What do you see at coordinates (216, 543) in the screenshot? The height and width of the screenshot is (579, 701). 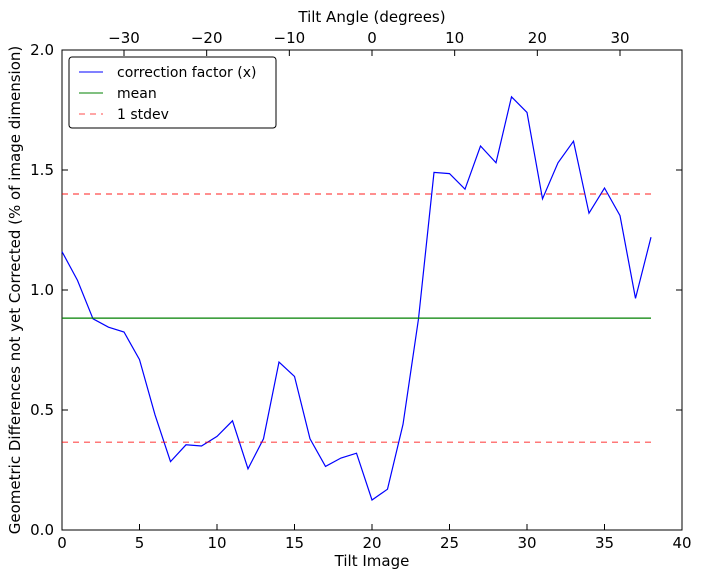 I see `x-tick-label: 10` at bounding box center [216, 543].